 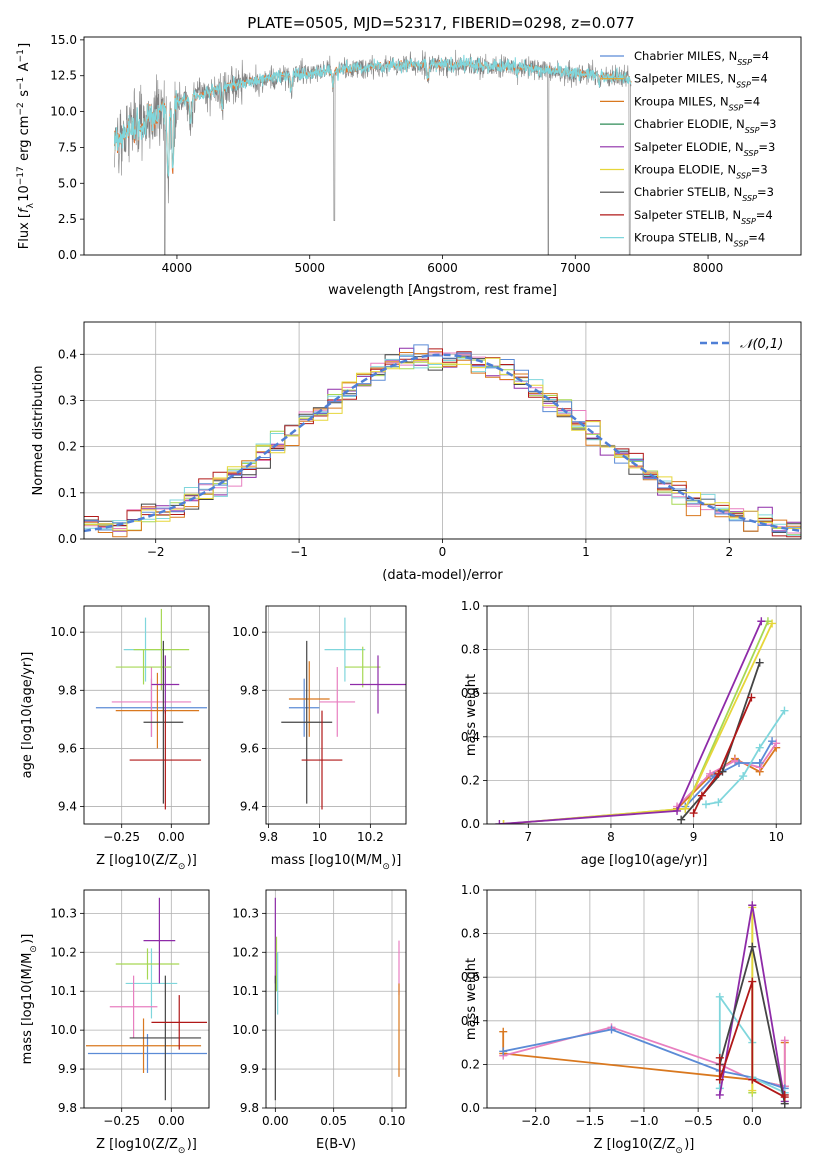 I want to click on y-tick-label: 0.3, so click(x=67, y=400).